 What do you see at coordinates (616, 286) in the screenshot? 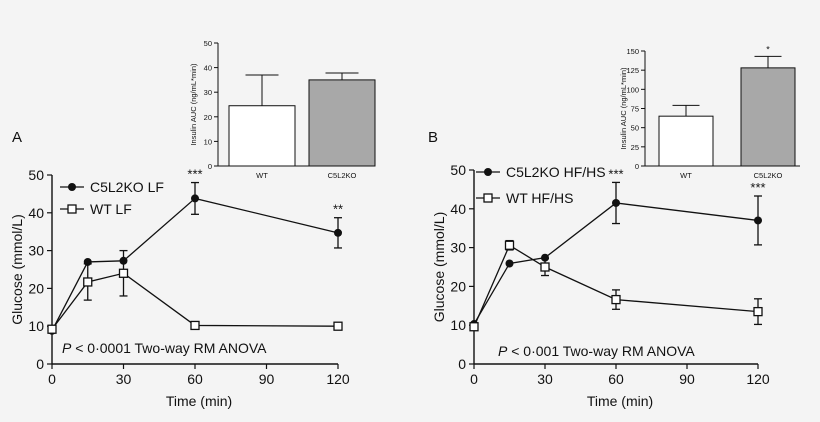
I see `series-line-wt` at bounding box center [616, 286].